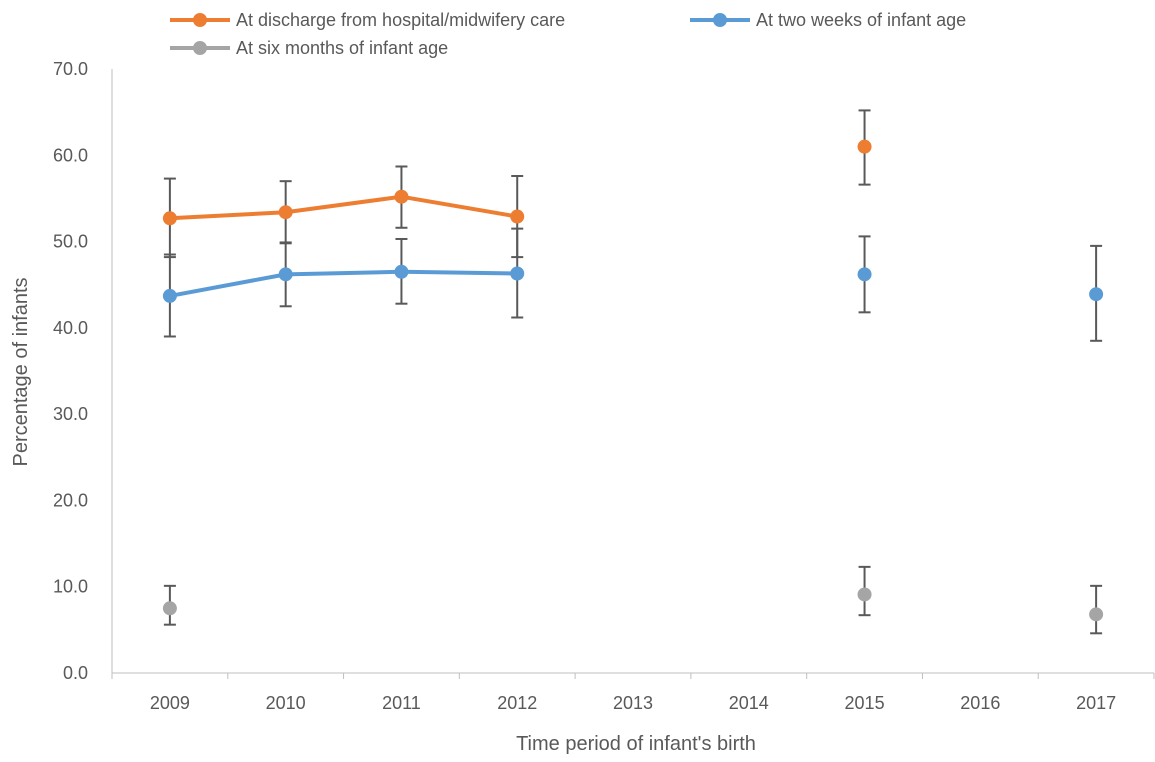 This screenshot has height=762, width=1155. Describe the element at coordinates (70, 242) in the screenshot. I see `y-tick-label: 50.0` at that location.